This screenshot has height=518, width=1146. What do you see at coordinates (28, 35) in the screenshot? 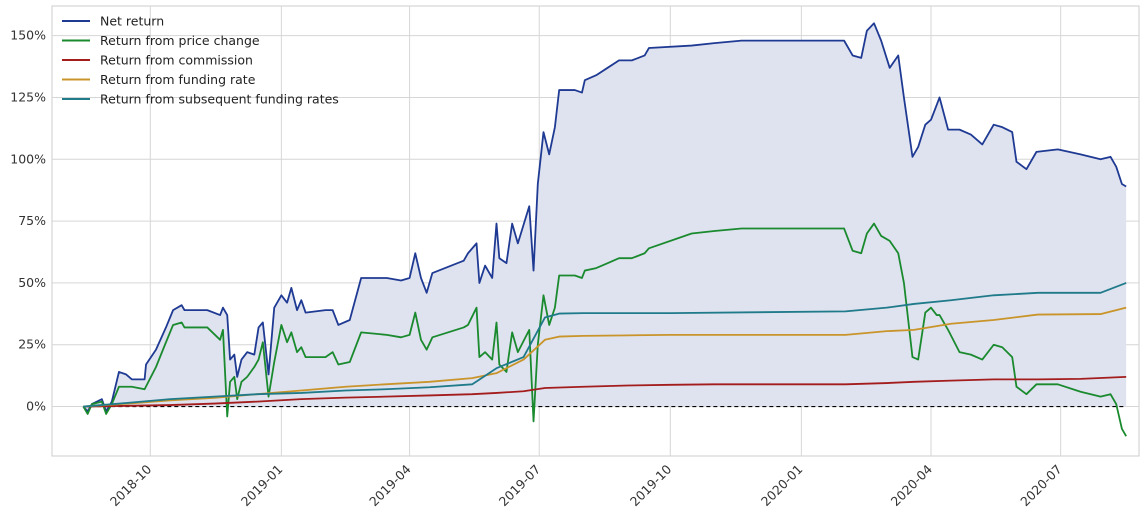
I see `y-tick-label: 150%` at bounding box center [28, 35].